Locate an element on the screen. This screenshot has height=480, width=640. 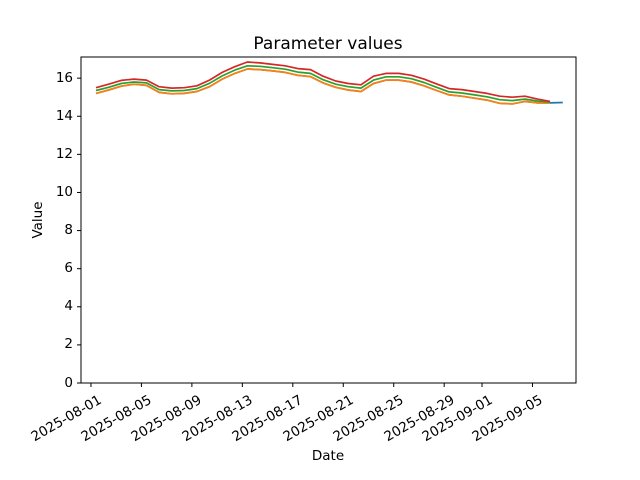
series-orange-line is located at coordinates (323, 86).